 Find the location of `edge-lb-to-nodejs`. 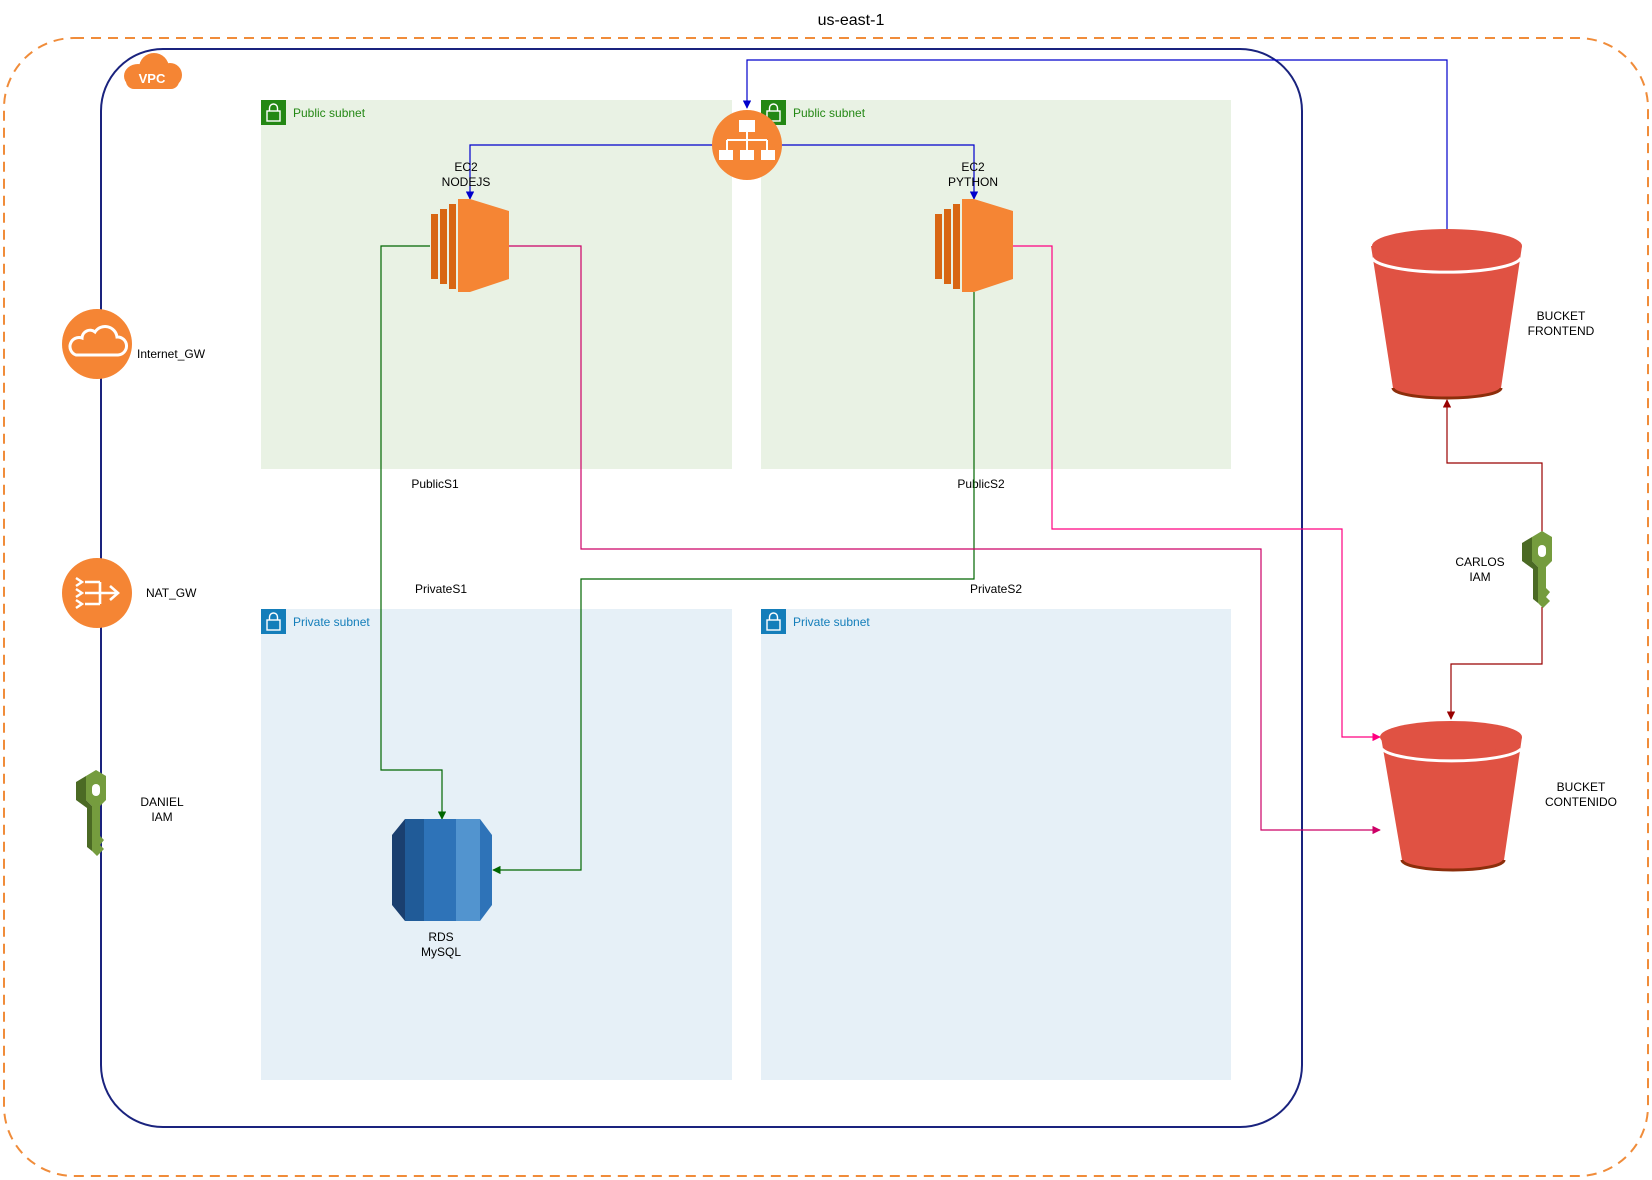

edge-lb-to-nodejs is located at coordinates (589, 172).